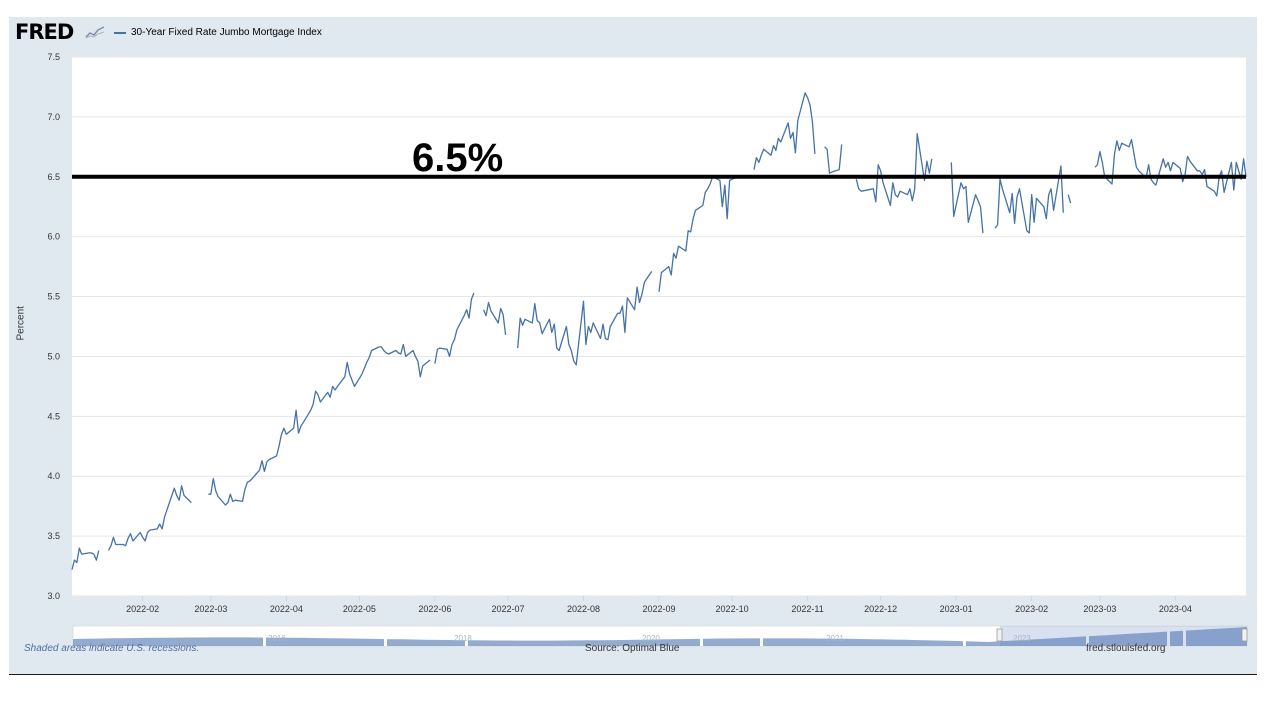  What do you see at coordinates (807, 609) in the screenshot?
I see `x-tick-label: 2022-11` at bounding box center [807, 609].